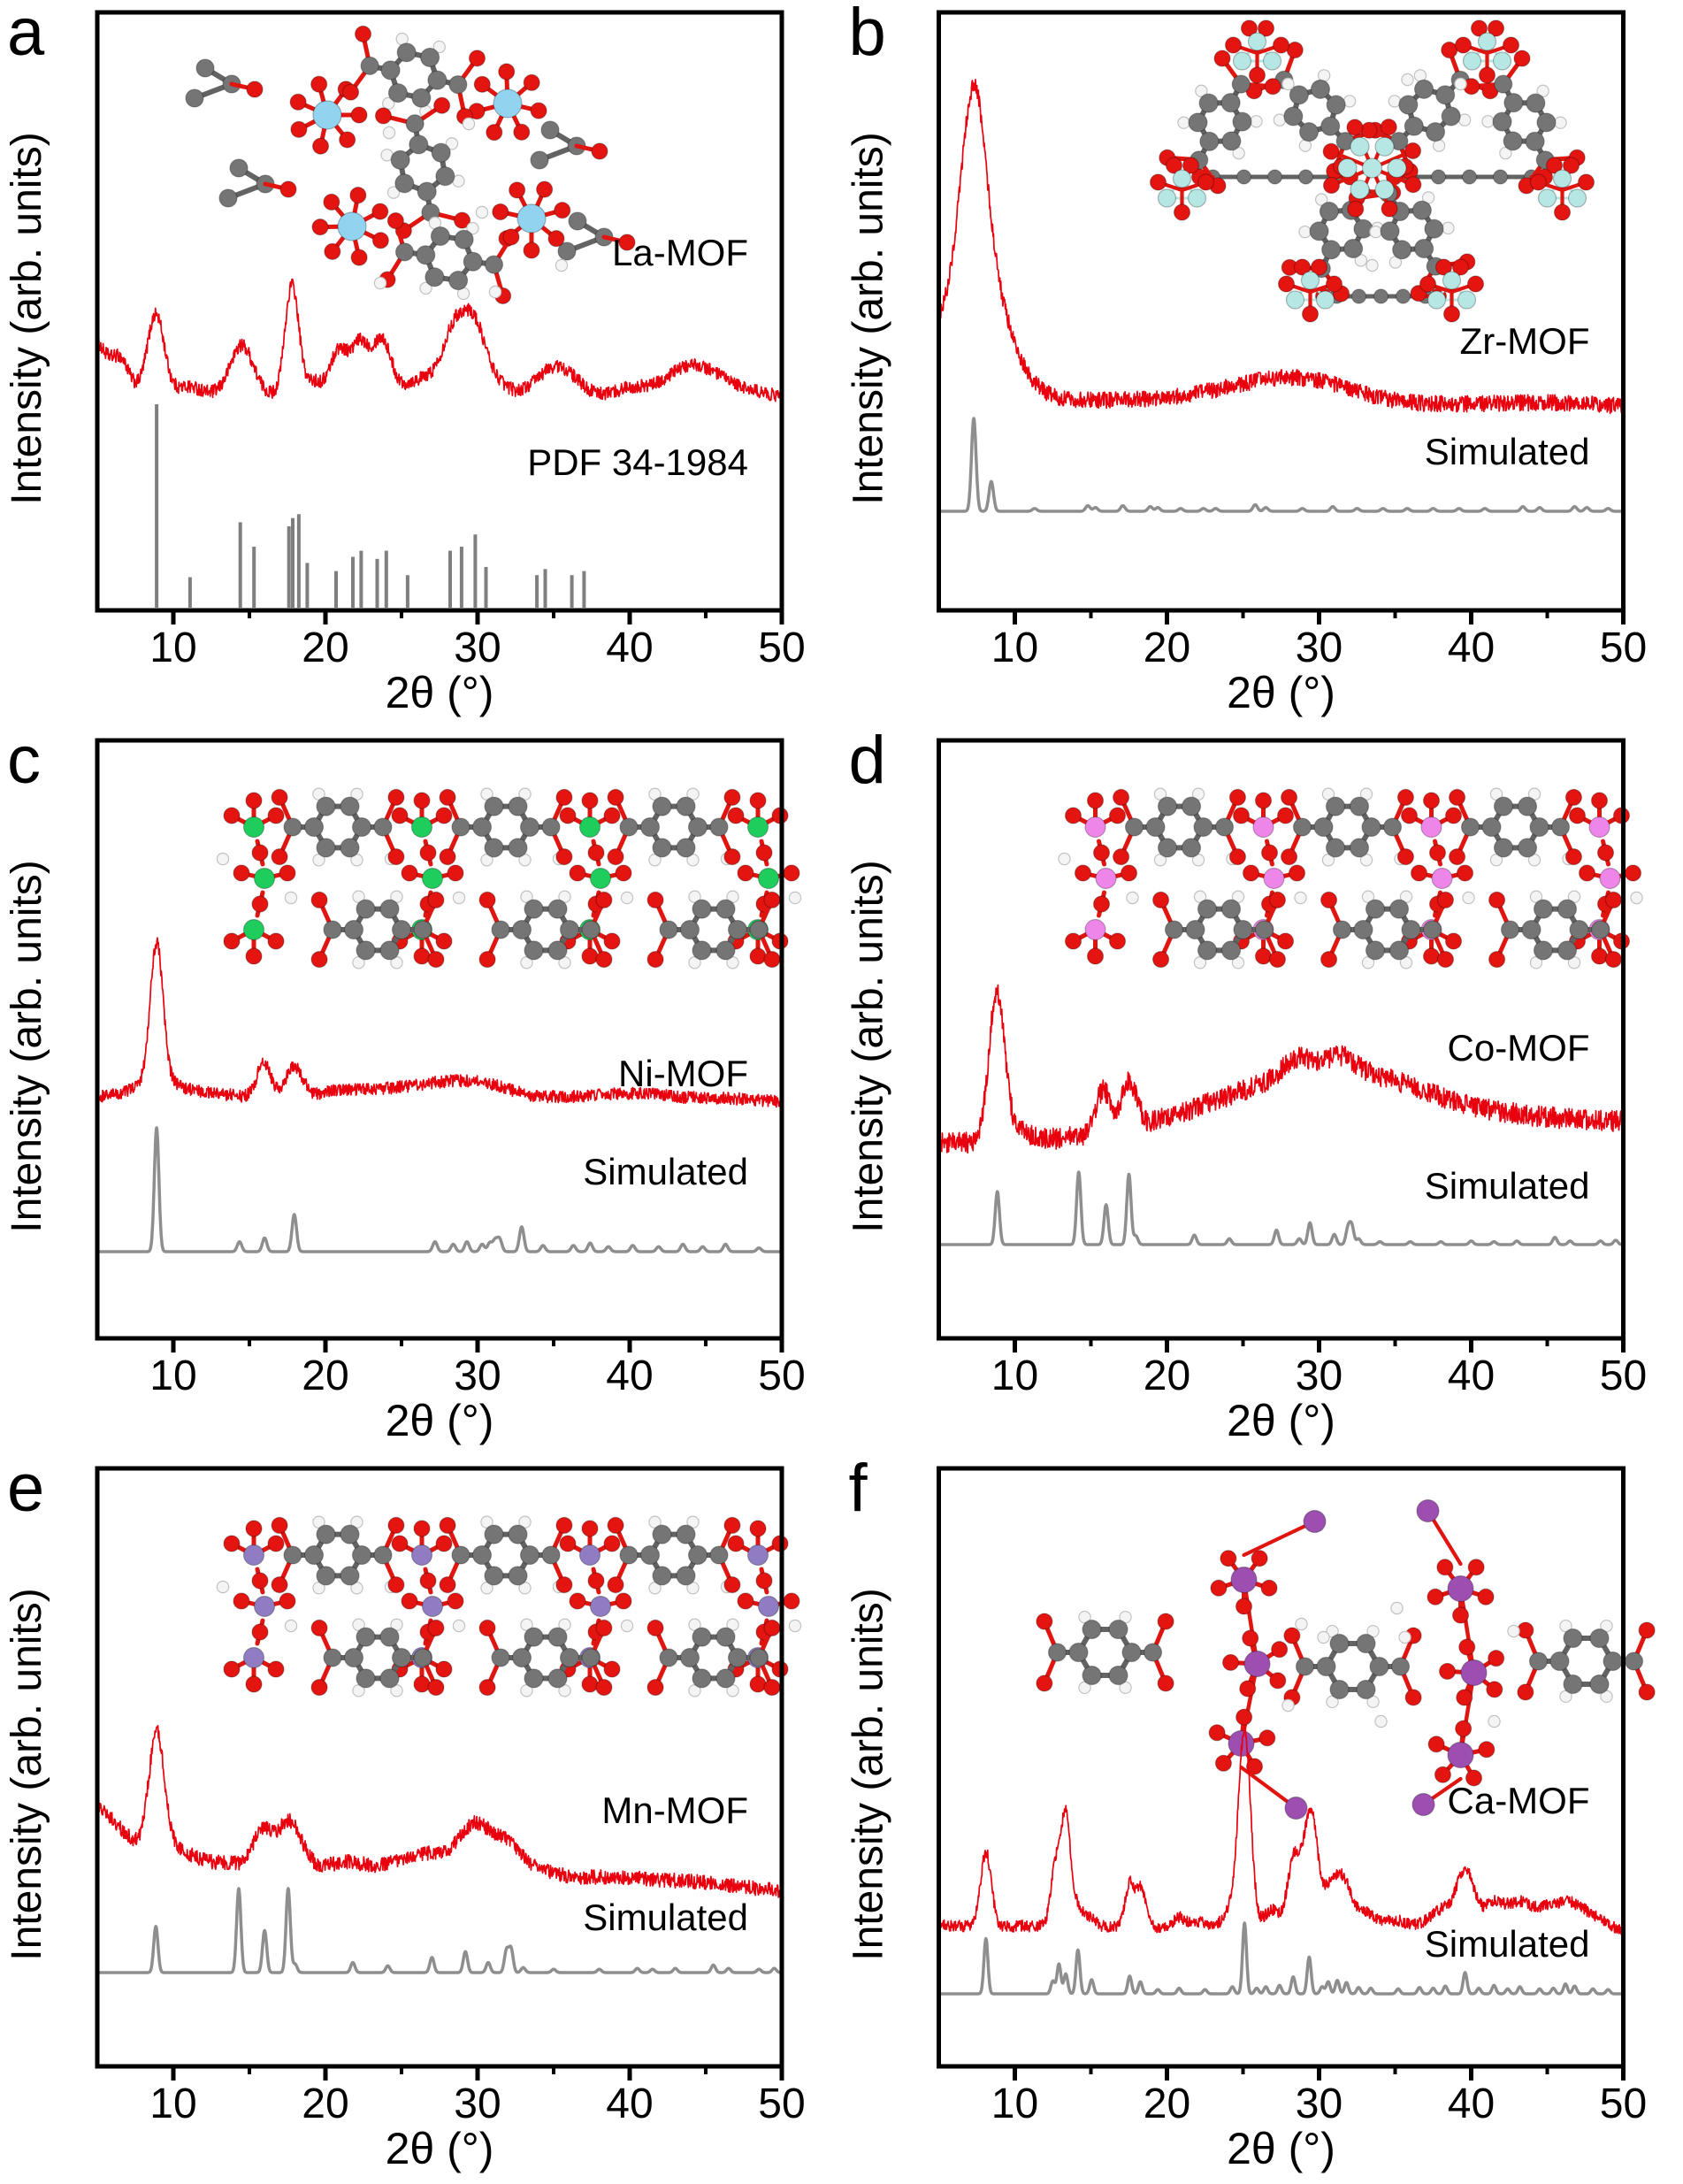 Image resolution: width=1683 pixels, height=2184 pixels. What do you see at coordinates (24, 763) in the screenshot?
I see `panel-letter: c` at bounding box center [24, 763].